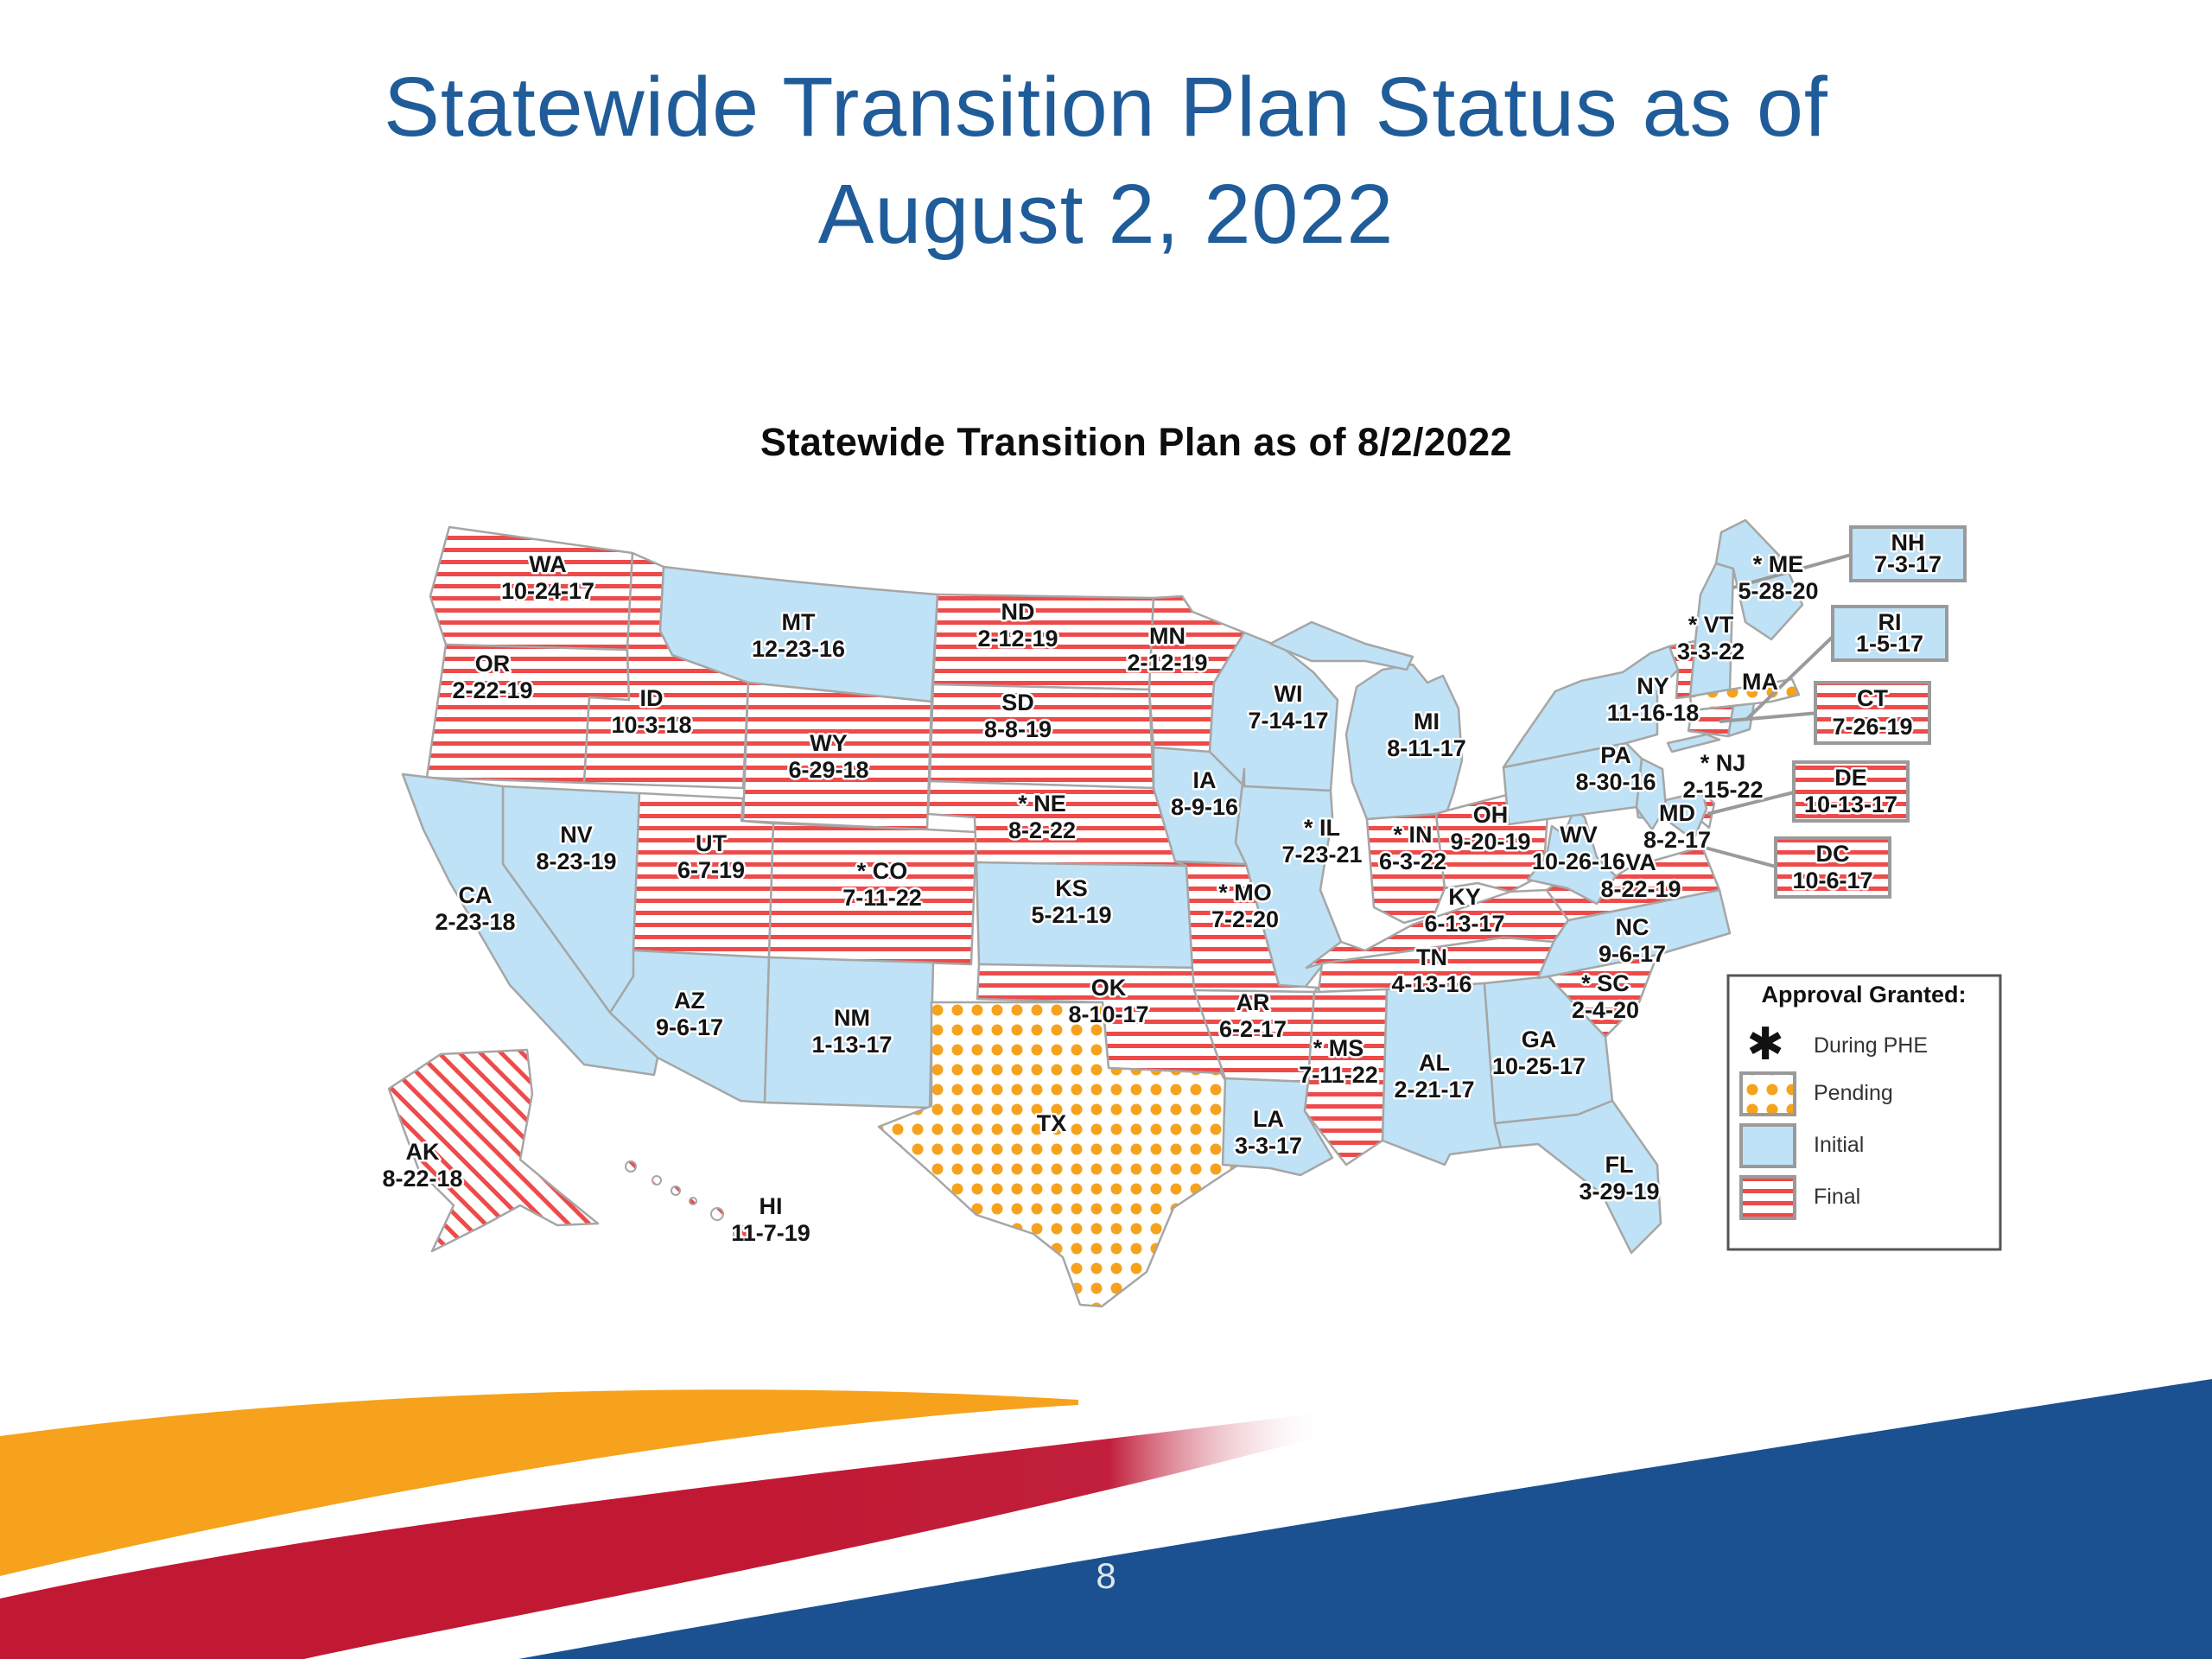  Describe the element at coordinates (1365, 1519) in the screenshot. I see `wave-blue` at that location.